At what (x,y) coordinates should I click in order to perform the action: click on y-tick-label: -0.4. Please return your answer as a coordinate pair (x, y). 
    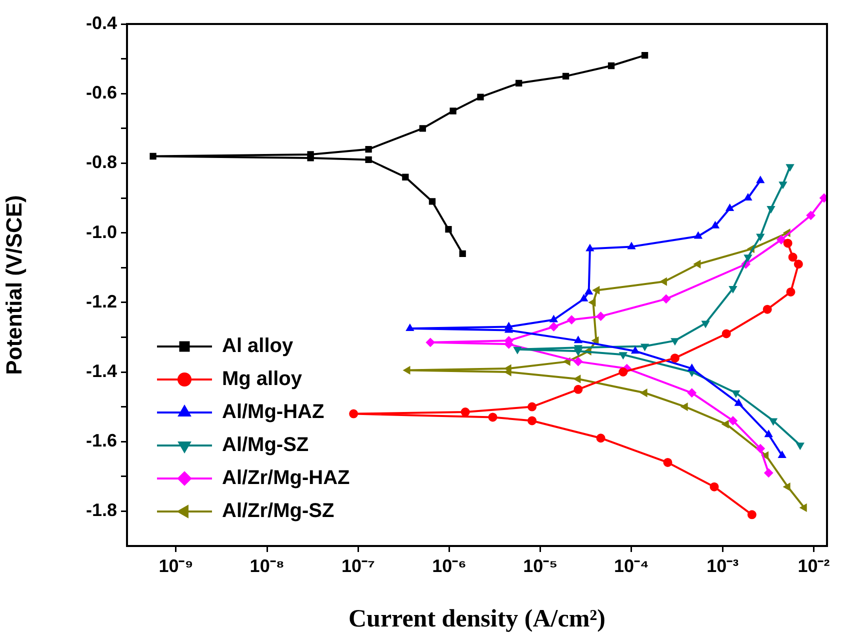
    Looking at the image, I should click on (101, 22).